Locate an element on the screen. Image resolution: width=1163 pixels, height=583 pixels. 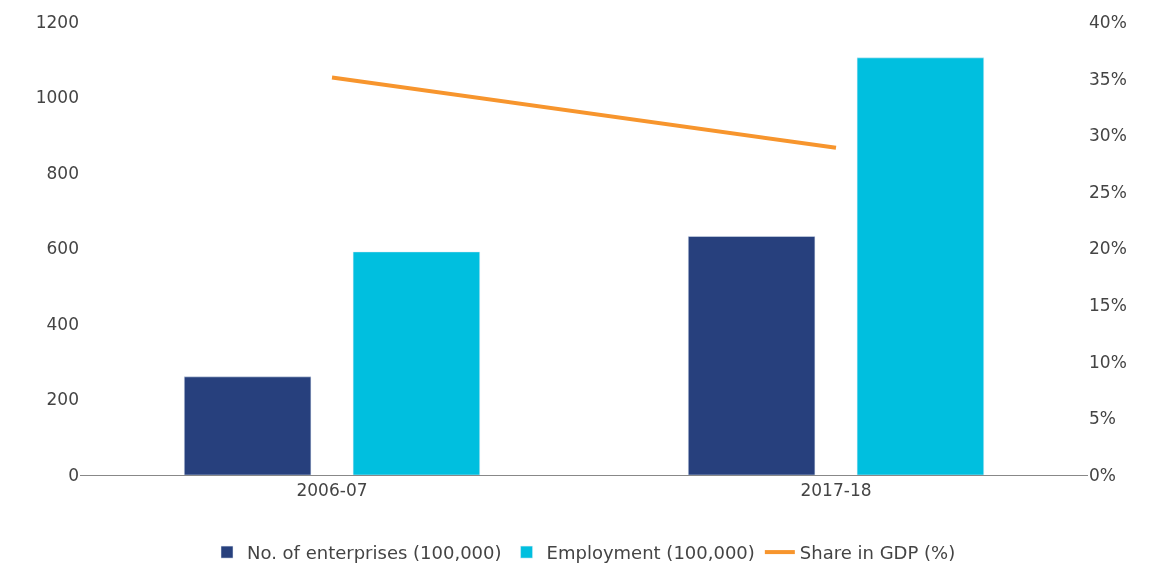
y2-tick-label: 40% is located at coordinates (1108, 21).